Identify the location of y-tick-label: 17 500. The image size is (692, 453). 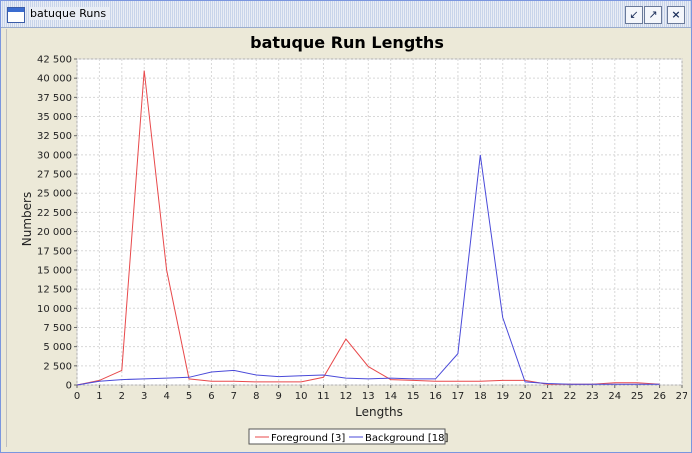
(54, 251).